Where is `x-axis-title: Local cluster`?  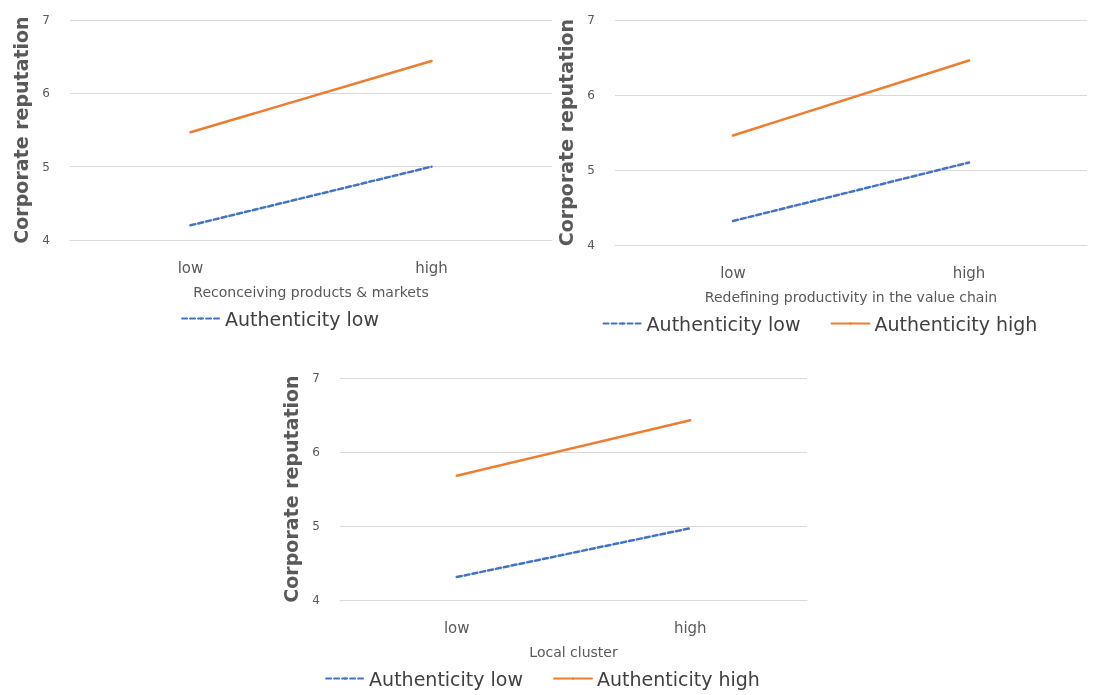 x-axis-title: Local cluster is located at coordinates (573, 652).